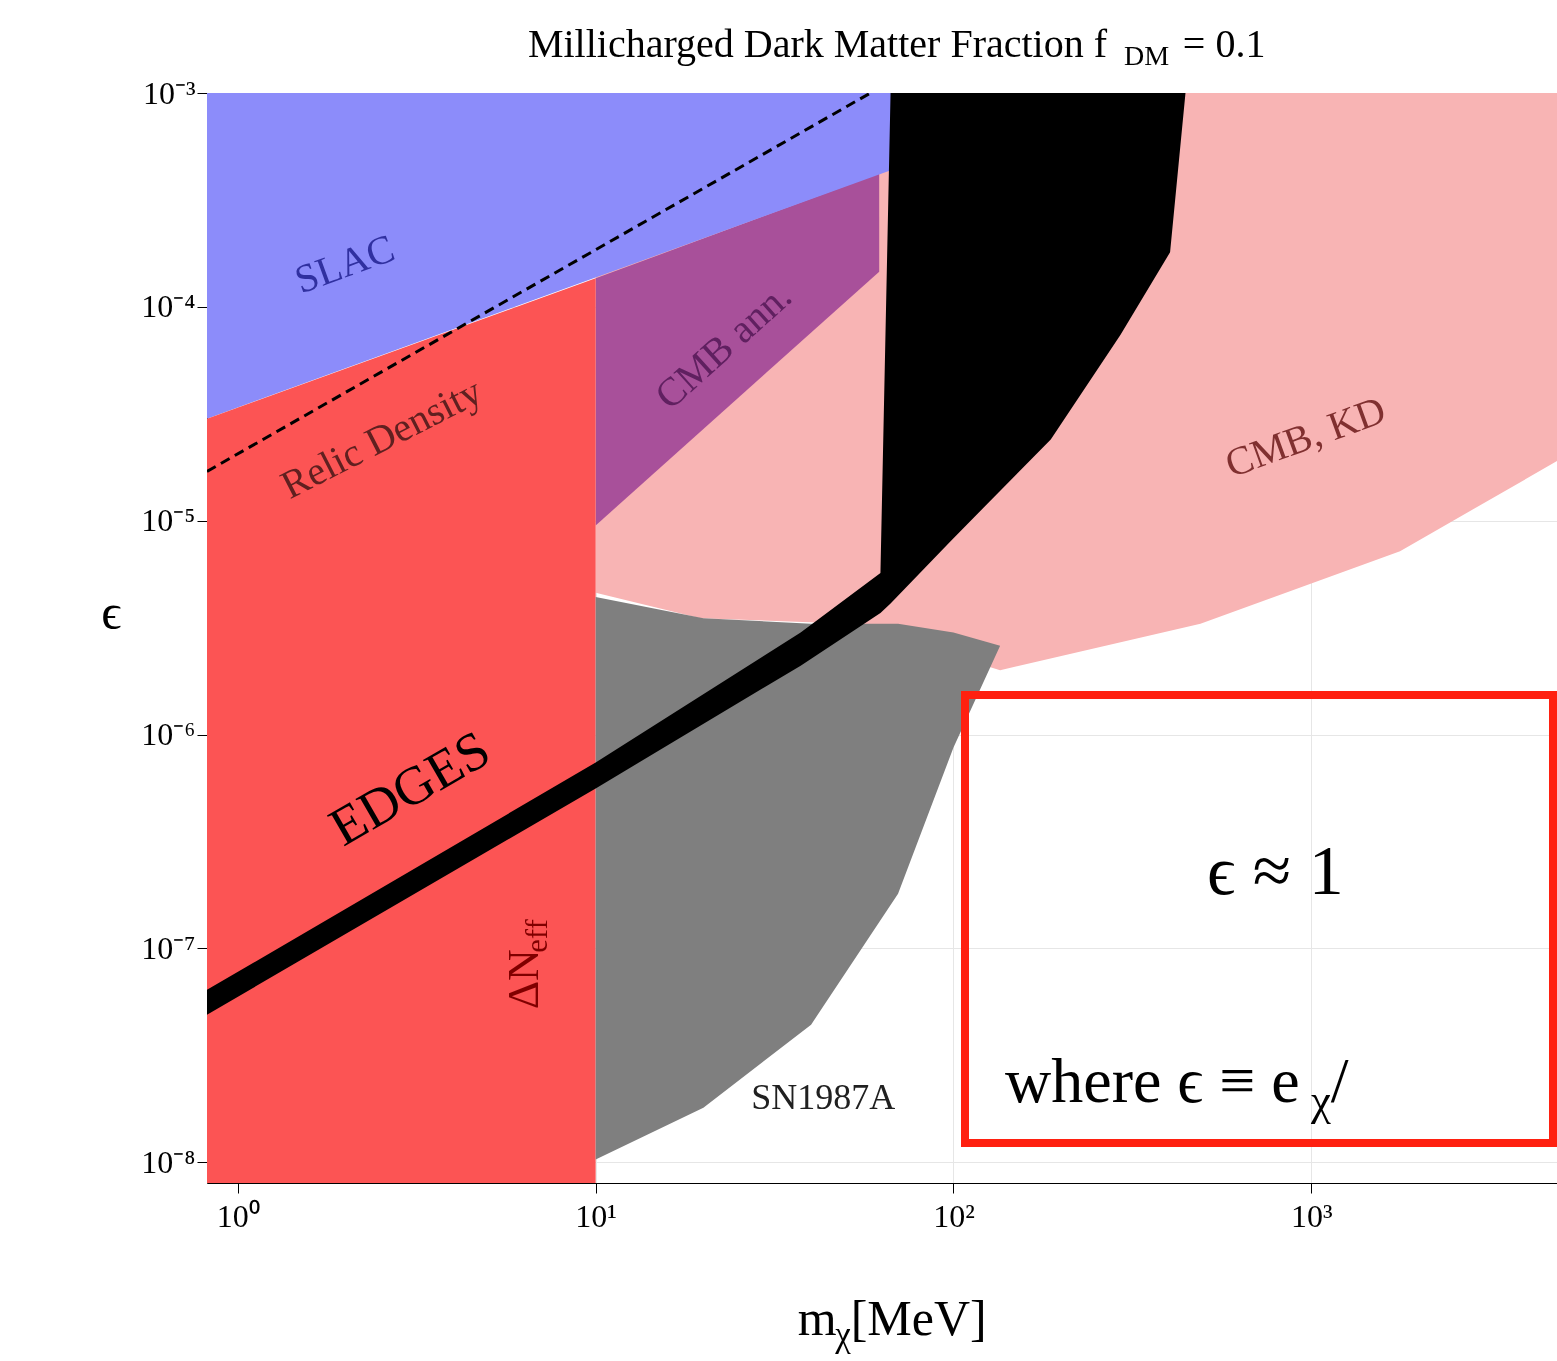 The image size is (1557, 1361). Describe the element at coordinates (823, 1097) in the screenshot. I see `annotation: SN1987A` at that location.